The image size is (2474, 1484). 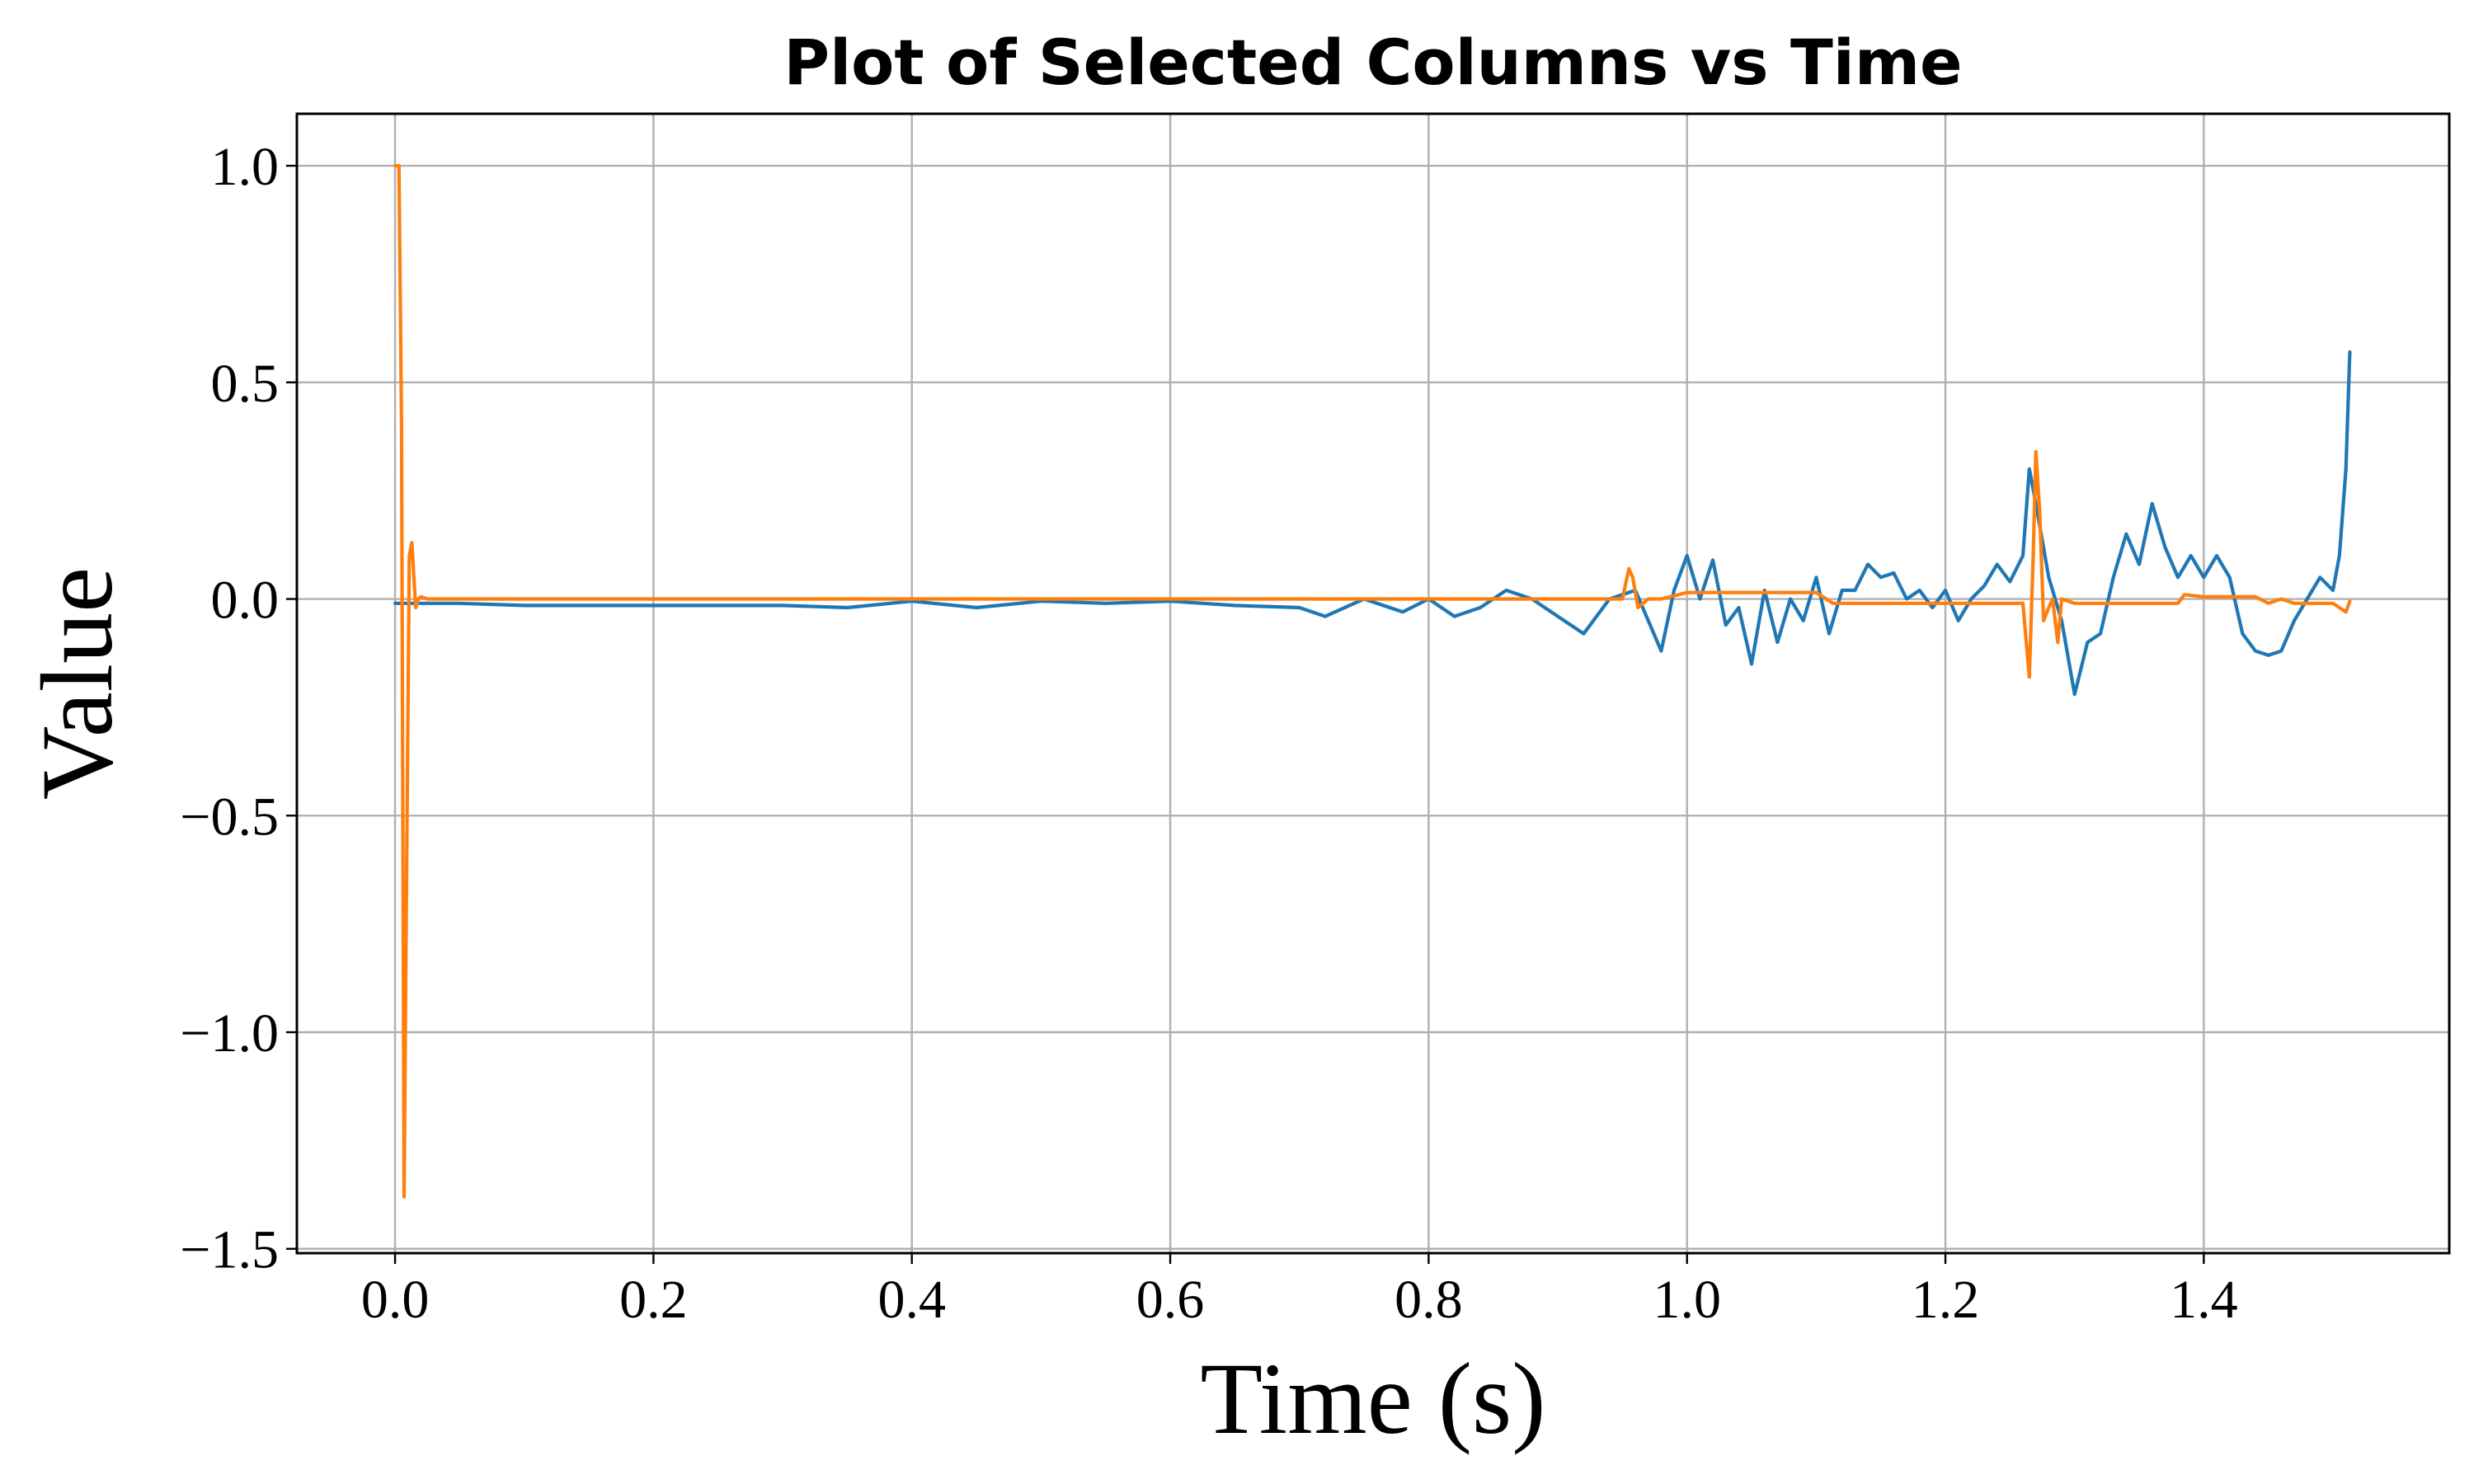 What do you see at coordinates (1946, 1300) in the screenshot?
I see `x-tick-label: 1.2` at bounding box center [1946, 1300].